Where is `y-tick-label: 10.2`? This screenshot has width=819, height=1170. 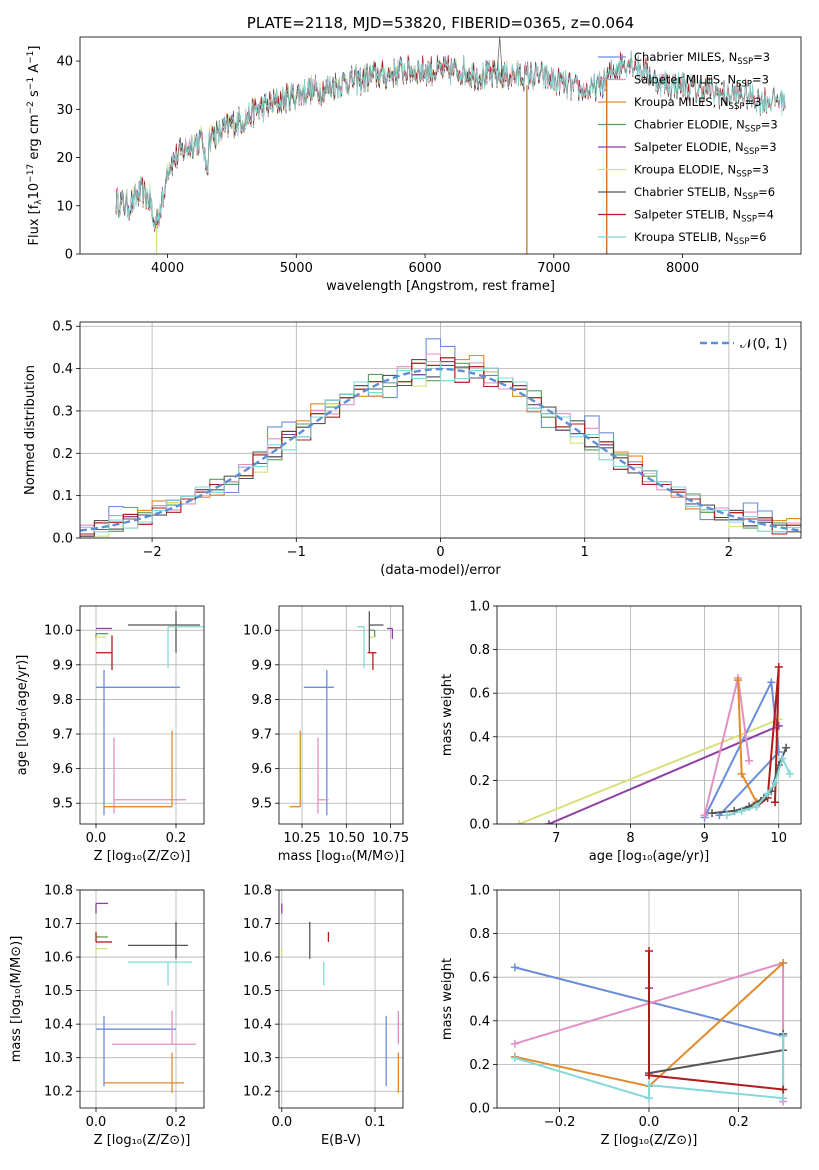 y-tick-label: 10.2 is located at coordinates (257, 1092).